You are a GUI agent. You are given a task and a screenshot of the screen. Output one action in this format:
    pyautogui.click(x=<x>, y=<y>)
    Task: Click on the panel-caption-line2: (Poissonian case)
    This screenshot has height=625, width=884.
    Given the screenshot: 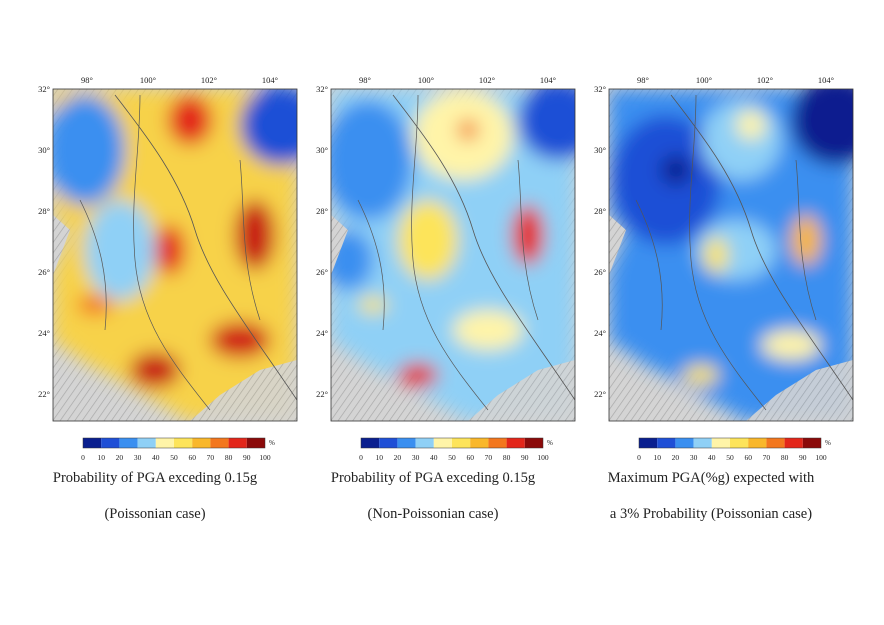 What is the action you would take?
    pyautogui.click(x=155, y=514)
    